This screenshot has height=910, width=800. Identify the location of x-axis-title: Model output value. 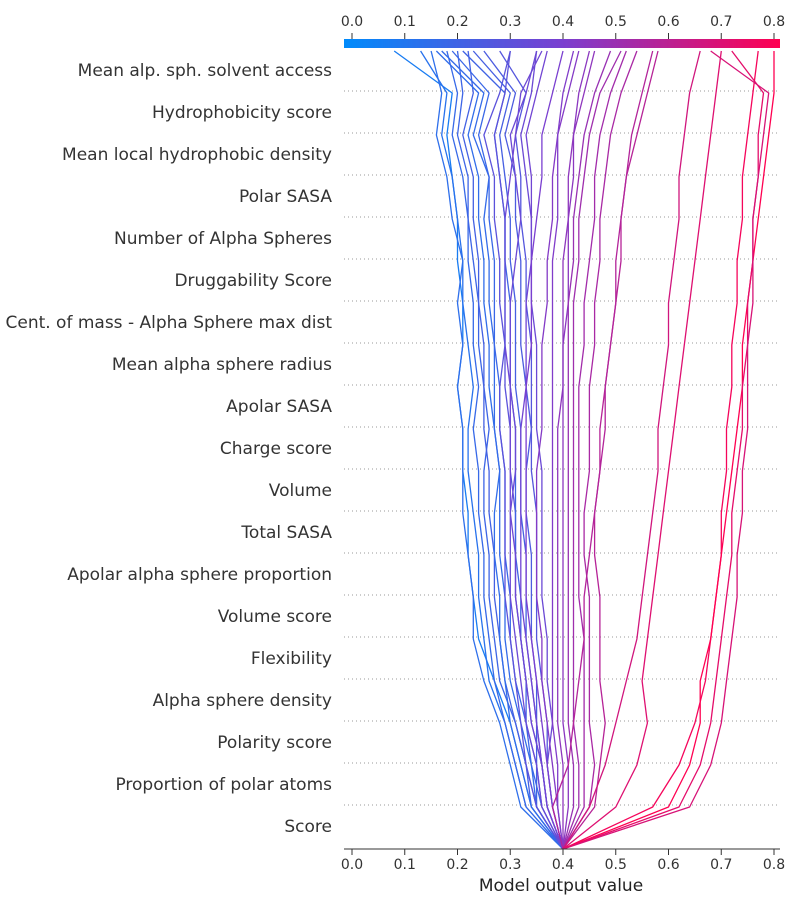
(561, 886).